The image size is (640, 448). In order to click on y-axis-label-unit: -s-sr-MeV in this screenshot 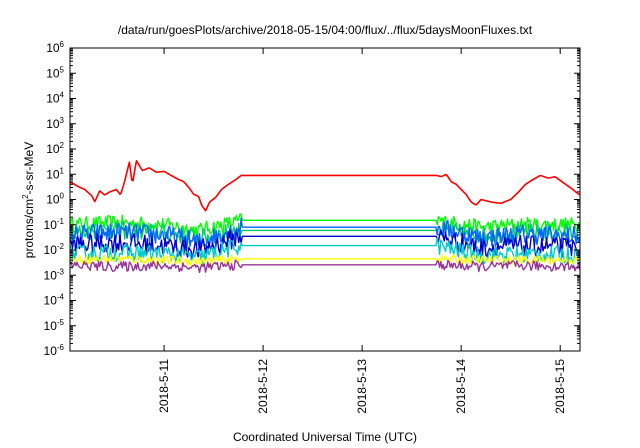, I will do `click(29, 168)`.